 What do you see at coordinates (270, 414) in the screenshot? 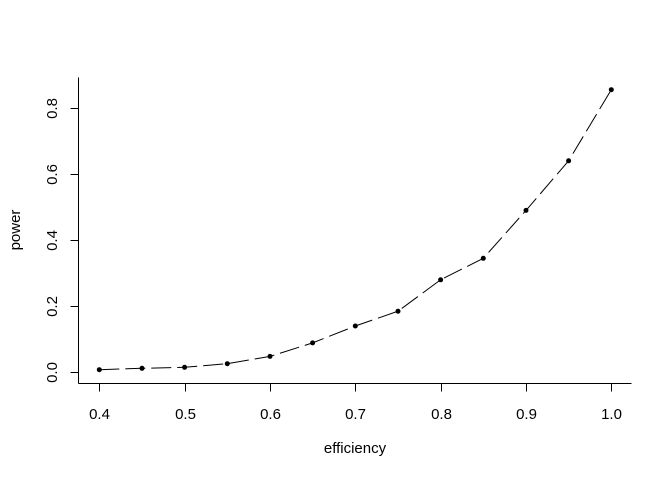
I see `x-tick-label: 0.6` at bounding box center [270, 414].